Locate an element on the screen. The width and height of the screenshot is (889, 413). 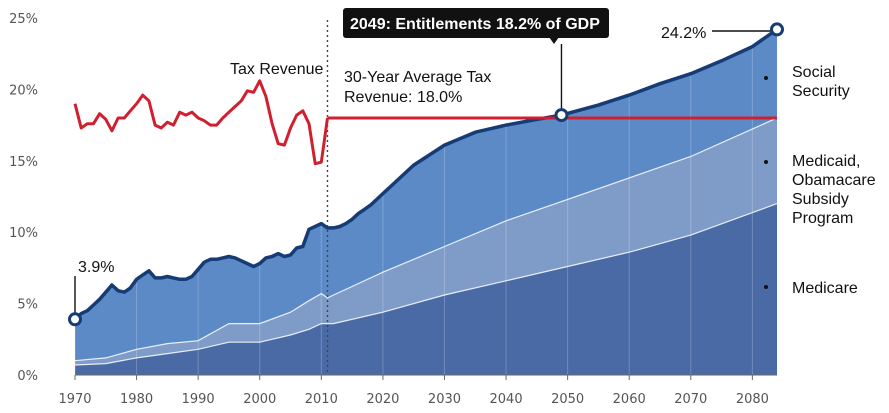
average-tax-label-line2: Revenue: 18.0% is located at coordinates (403, 97).